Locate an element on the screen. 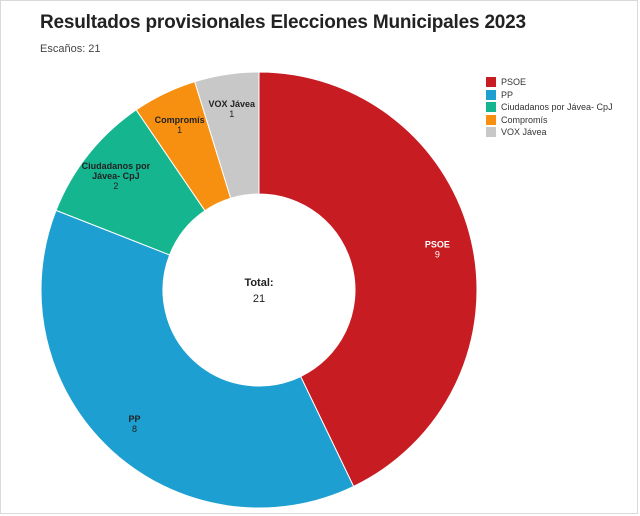 This screenshot has height=516, width=640. slice-value-vox-javea: 1 is located at coordinates (231, 114).